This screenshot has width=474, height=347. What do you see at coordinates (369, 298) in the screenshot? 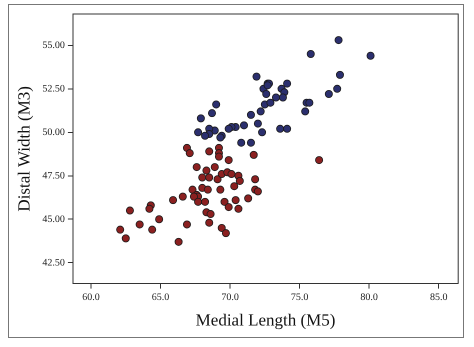
I see `x-tick-label: 80.0` at bounding box center [369, 298].